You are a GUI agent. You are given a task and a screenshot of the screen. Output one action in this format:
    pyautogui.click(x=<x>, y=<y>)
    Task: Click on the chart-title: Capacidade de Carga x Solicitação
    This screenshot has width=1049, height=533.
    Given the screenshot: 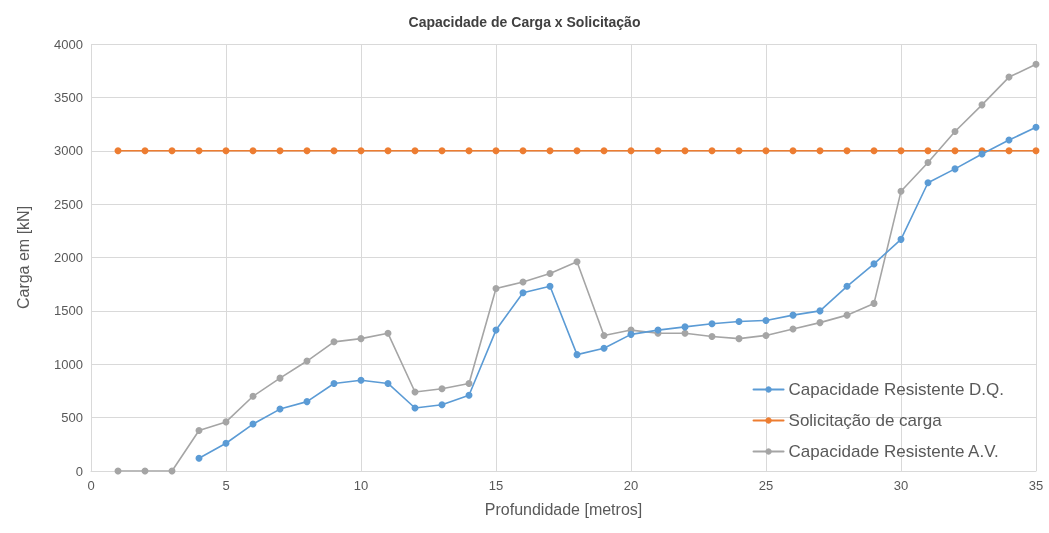 What is the action you would take?
    pyautogui.click(x=524, y=22)
    